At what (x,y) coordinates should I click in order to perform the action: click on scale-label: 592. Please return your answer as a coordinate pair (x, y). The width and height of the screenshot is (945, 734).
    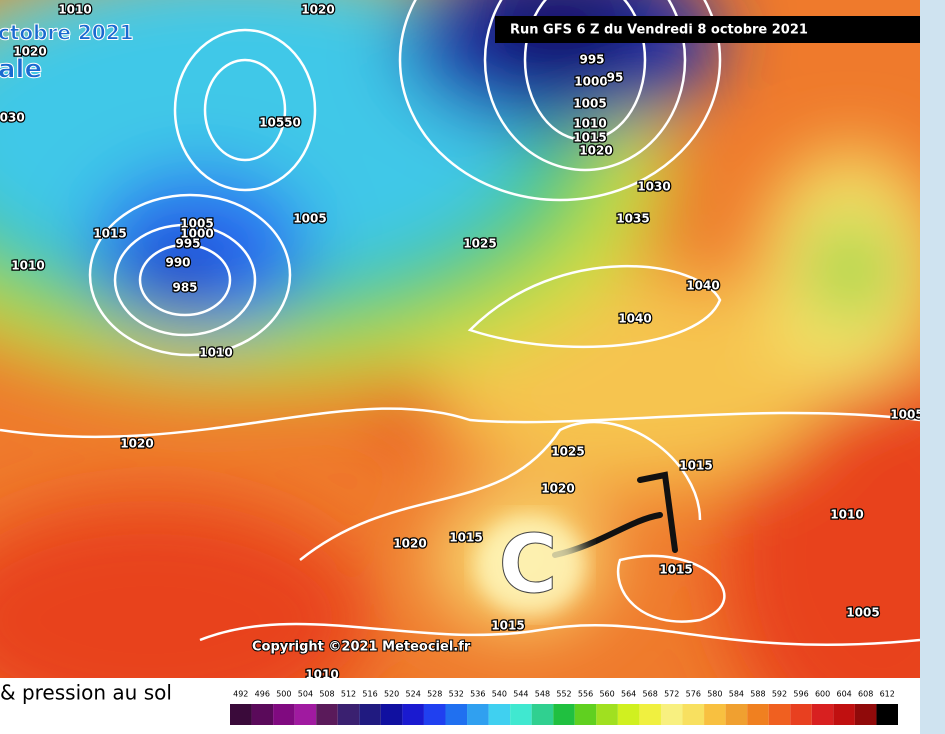
    Looking at the image, I should click on (779, 694).